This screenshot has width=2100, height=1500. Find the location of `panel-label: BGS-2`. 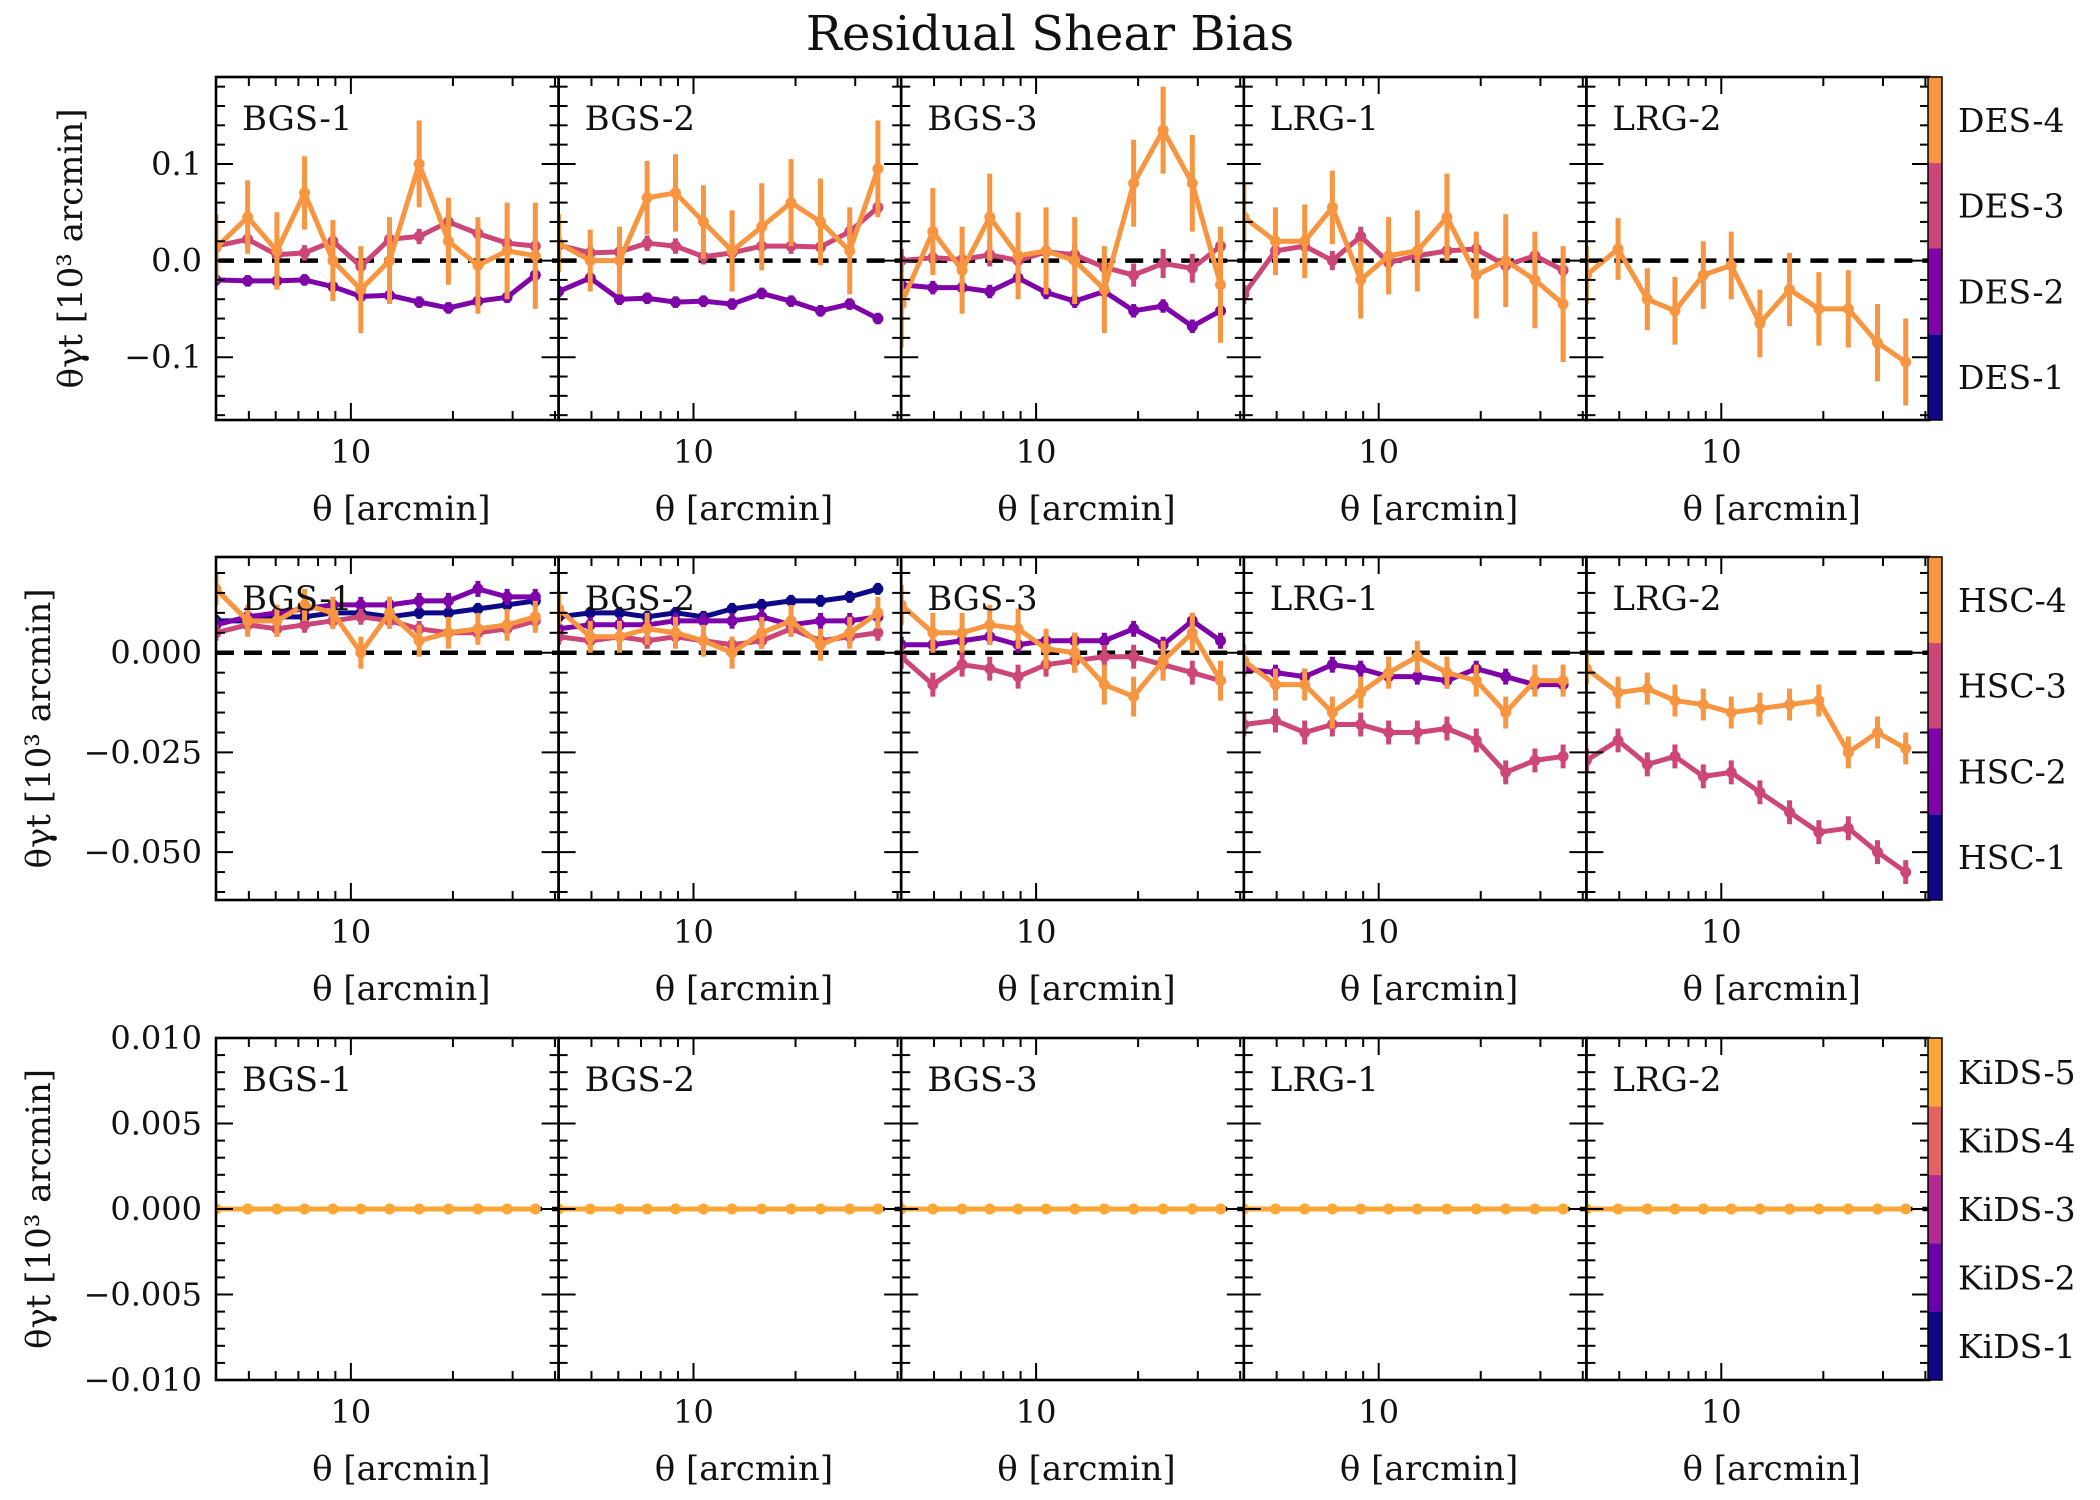

panel-label: BGS-2 is located at coordinates (640, 599).